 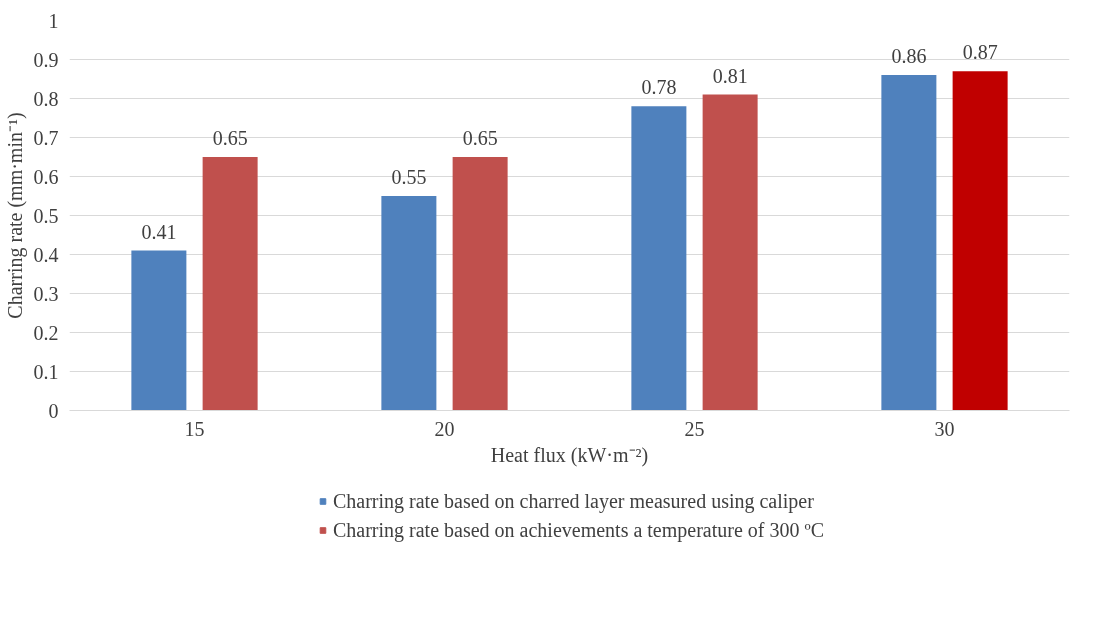 I want to click on y-tick-label: 0.4, so click(x=46, y=254).